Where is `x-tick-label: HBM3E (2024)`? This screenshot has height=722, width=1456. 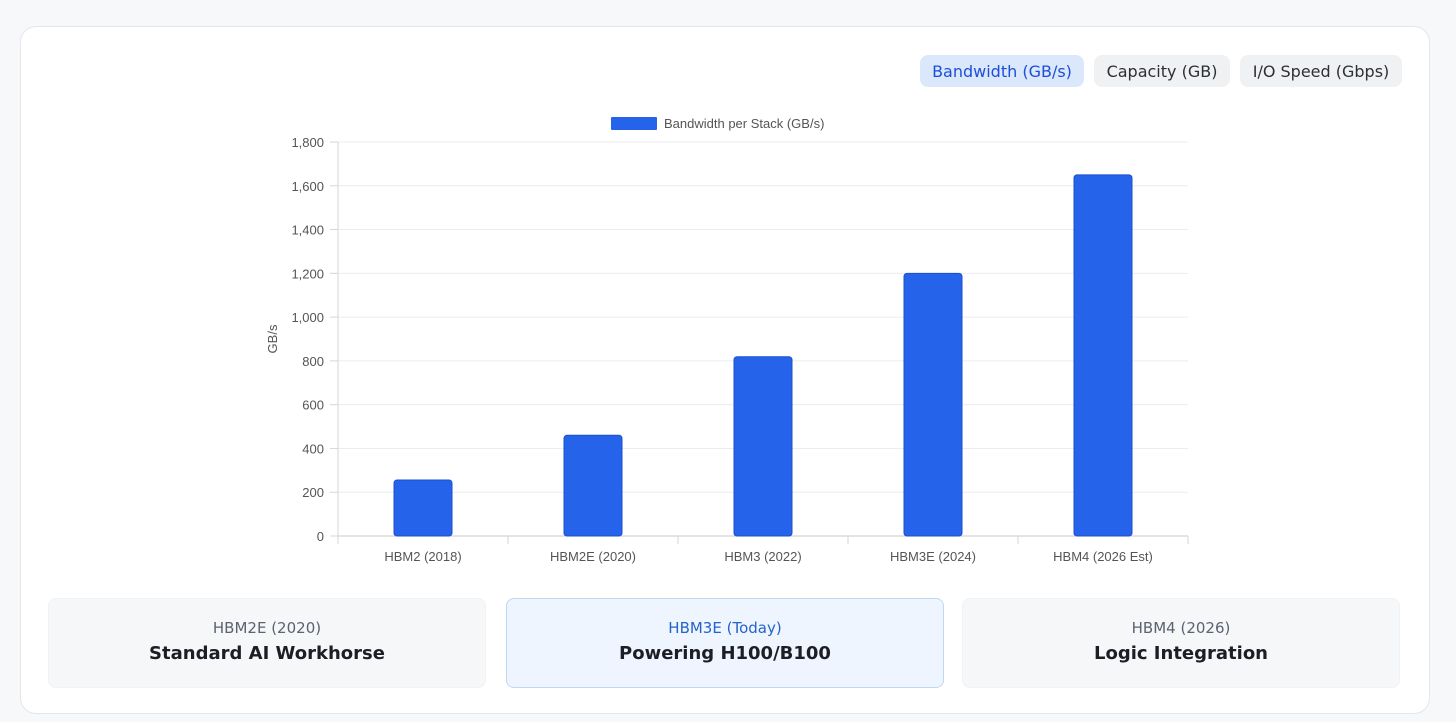
x-tick-label: HBM3E (2024) is located at coordinates (933, 556).